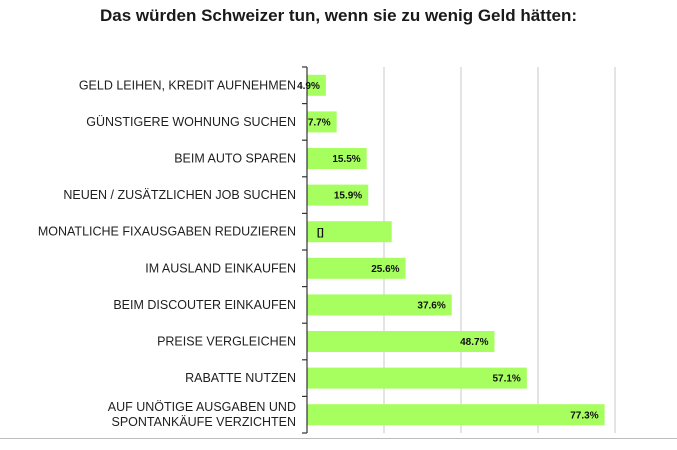  I want to click on data-label: 77.3%, so click(584, 415).